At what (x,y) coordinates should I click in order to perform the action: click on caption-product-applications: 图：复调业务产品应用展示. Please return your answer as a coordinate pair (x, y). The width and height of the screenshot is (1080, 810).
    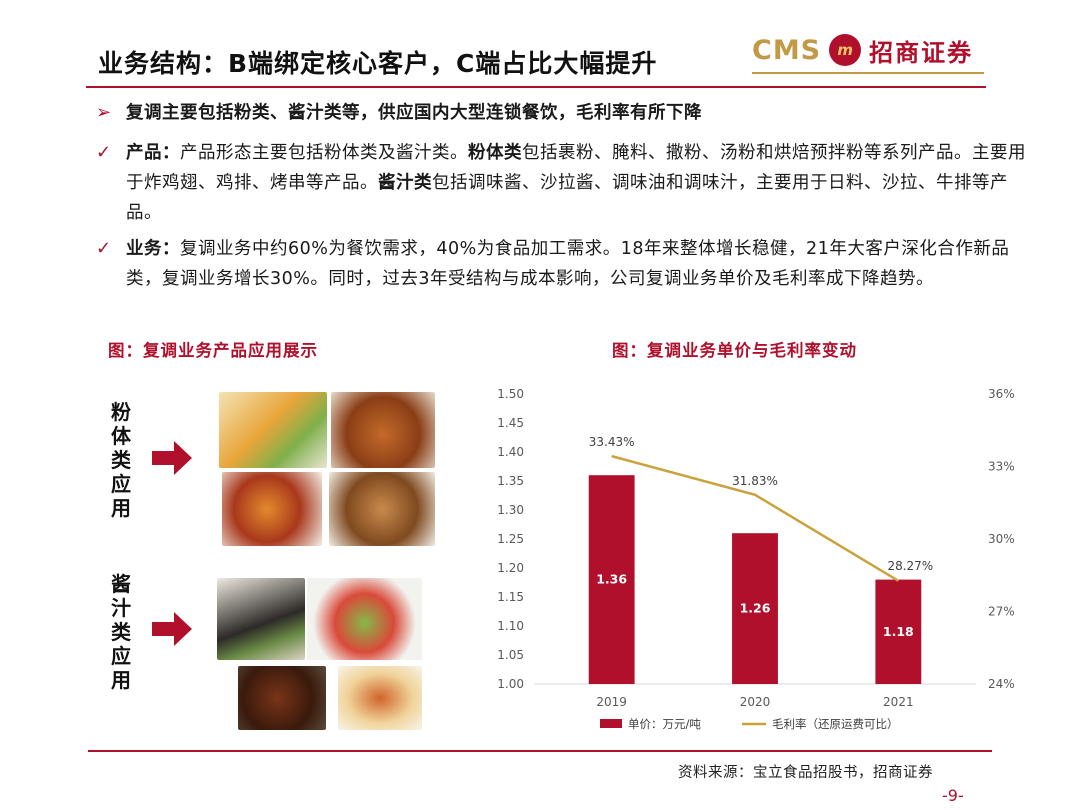
    Looking at the image, I should click on (213, 350).